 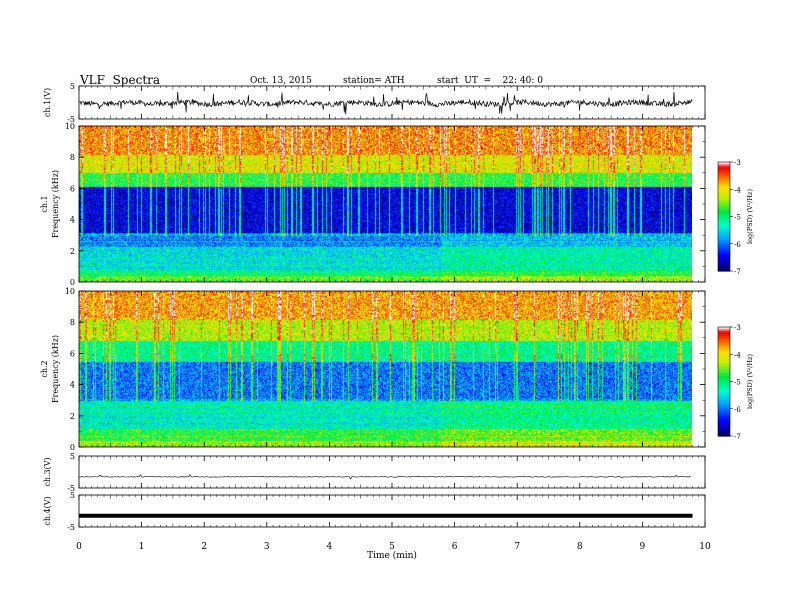 What do you see at coordinates (643, 547) in the screenshot?
I see `x-tick-label: 9` at bounding box center [643, 547].